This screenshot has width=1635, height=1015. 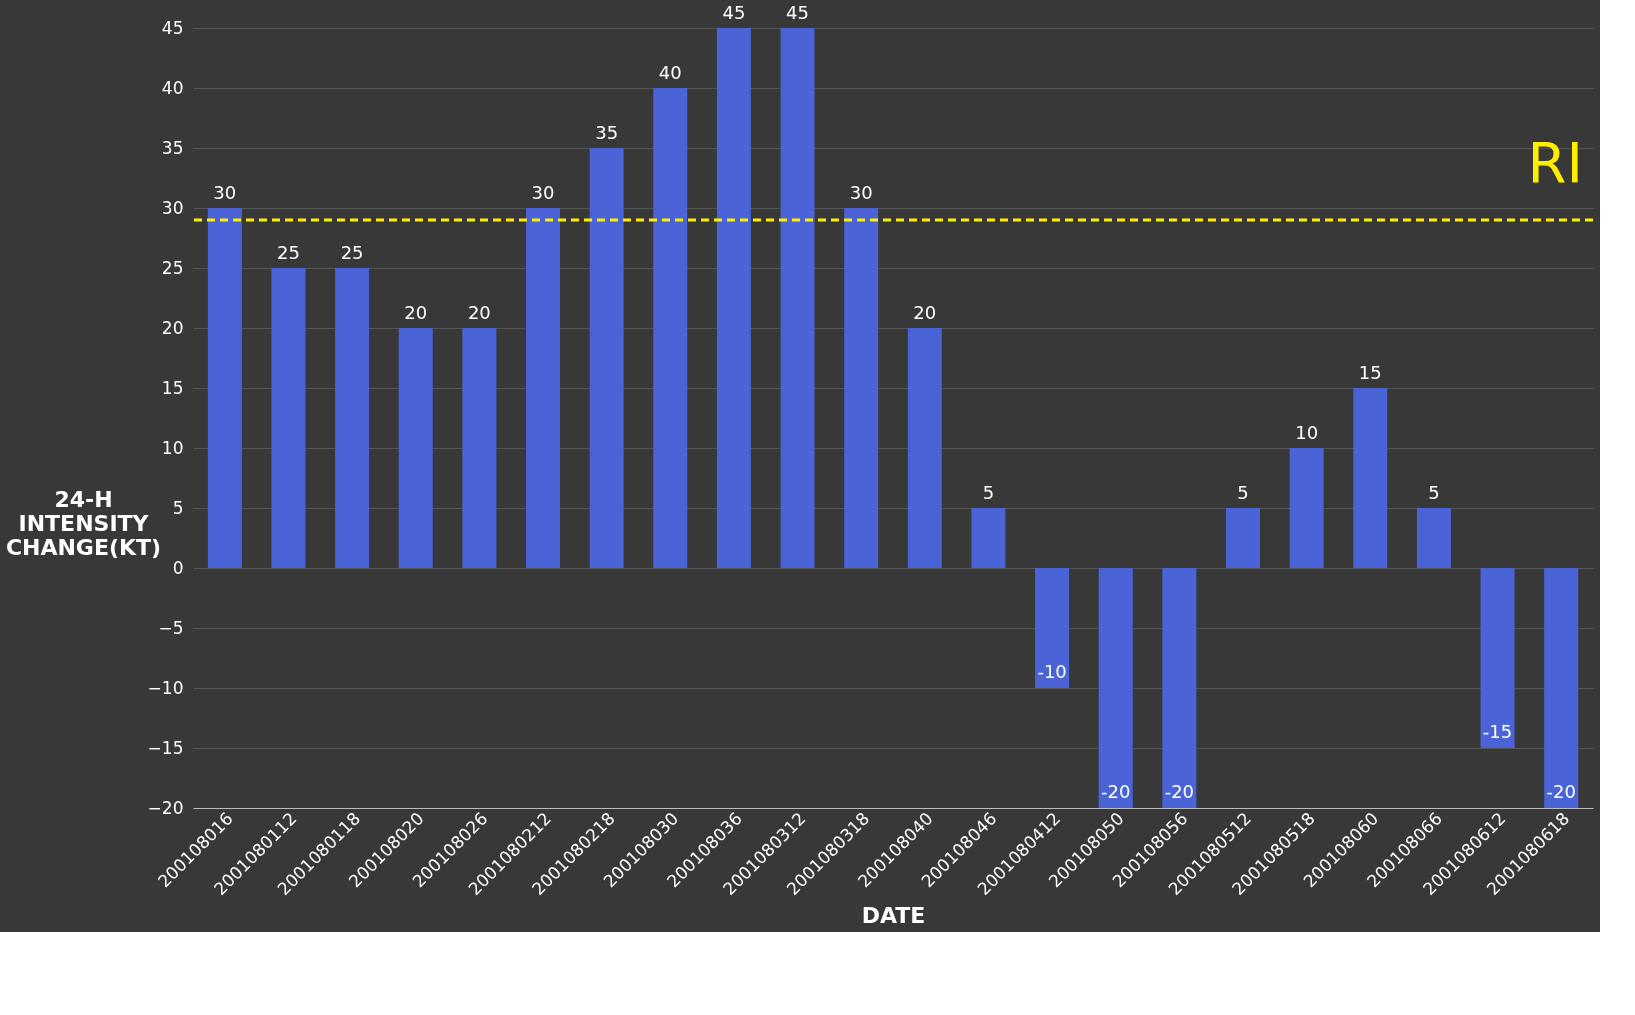 What do you see at coordinates (171, 627) in the screenshot?
I see `y-tick-label: −5` at bounding box center [171, 627].